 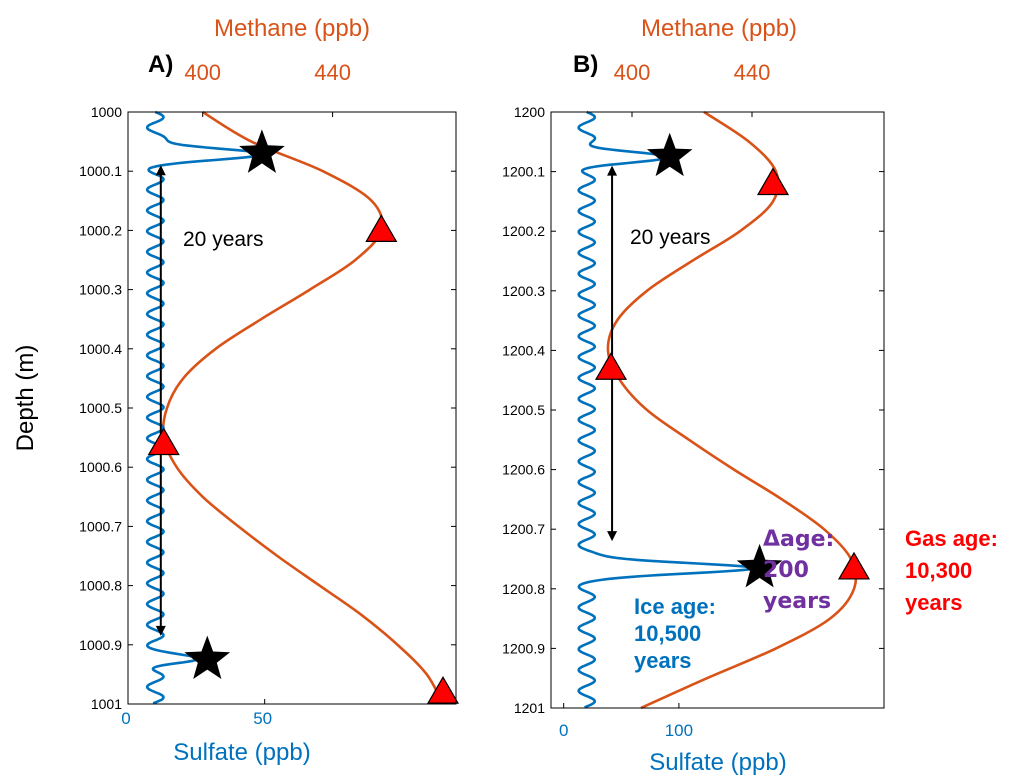 I want to click on panel-b-y-tick-label: 1200.6, so click(x=523, y=470).